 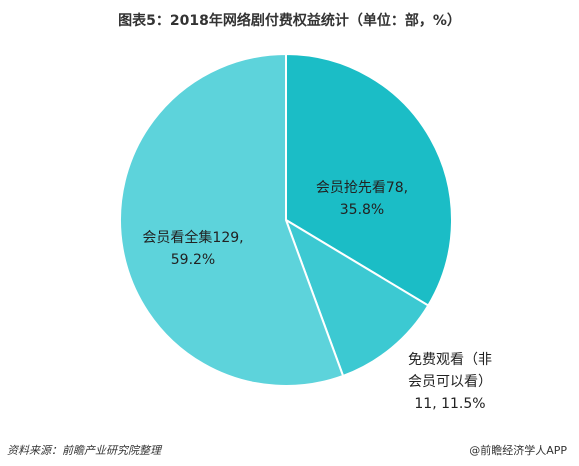 What do you see at coordinates (450, 360) in the screenshot?
I see `slice-label-line: 免费观看（非` at bounding box center [450, 360].